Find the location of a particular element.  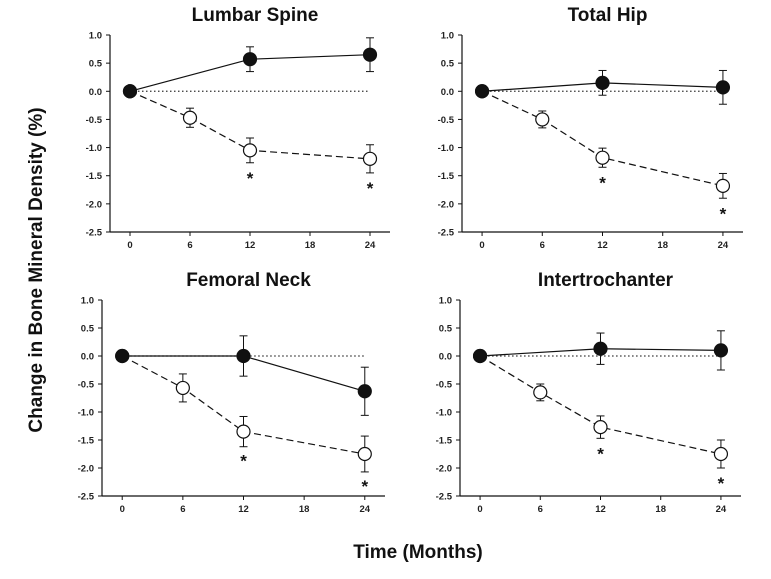

intertrochanter-y-tick-label: -2.5 is located at coordinates (444, 497).